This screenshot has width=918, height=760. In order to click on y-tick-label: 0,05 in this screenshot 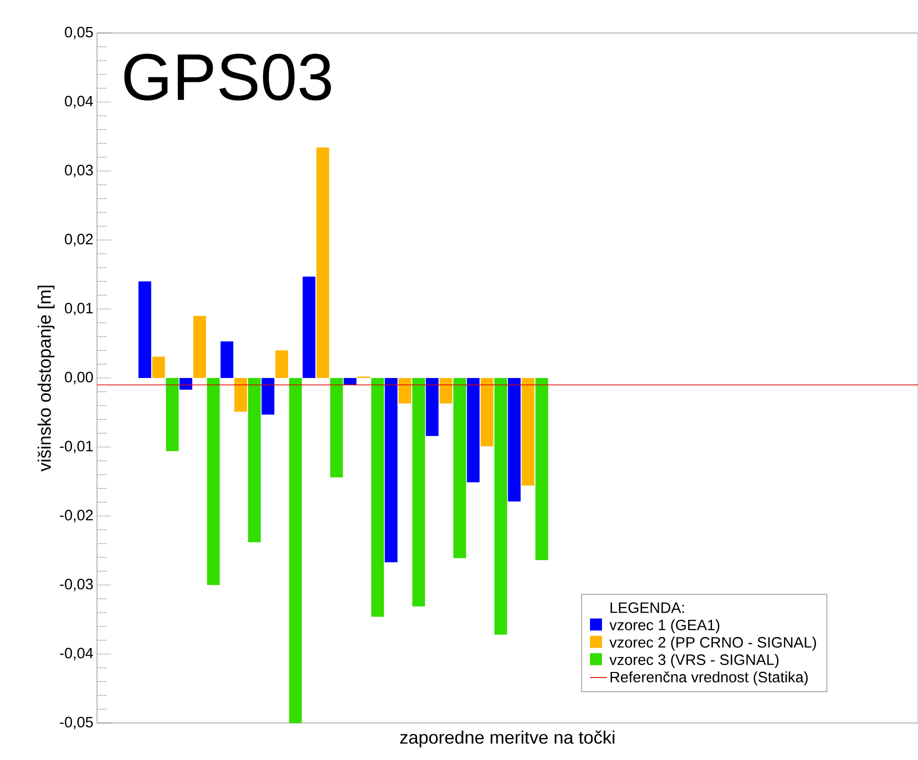, I will do `click(78, 33)`.